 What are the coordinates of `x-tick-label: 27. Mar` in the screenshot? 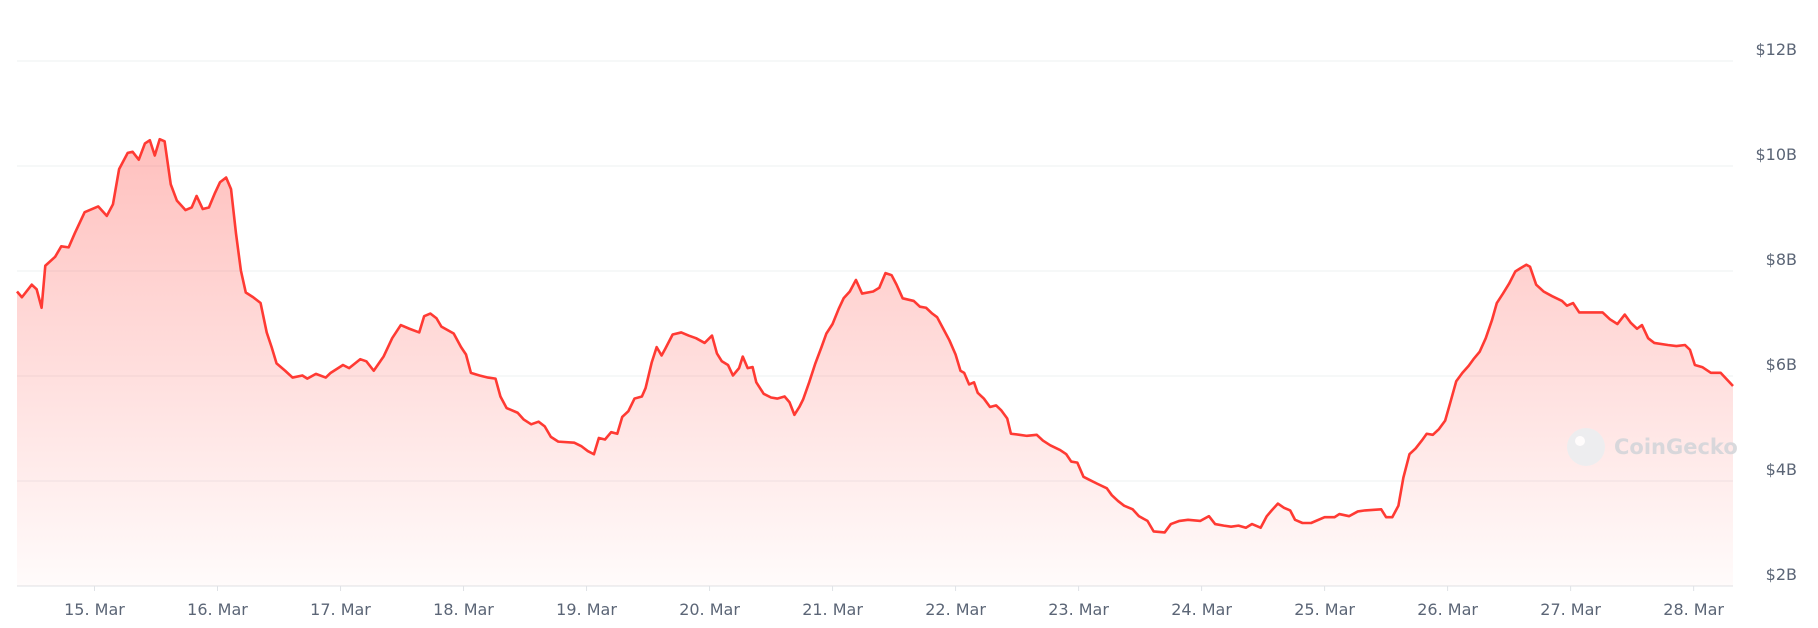 It's located at (1570, 609).